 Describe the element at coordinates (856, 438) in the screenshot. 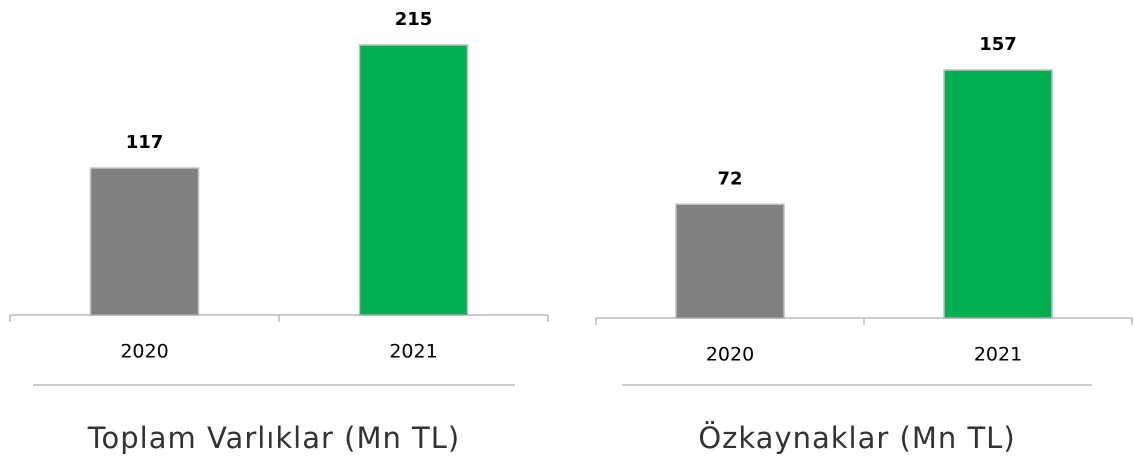

I see `chart-title: Özkaynaklar (Mn TL)` at that location.